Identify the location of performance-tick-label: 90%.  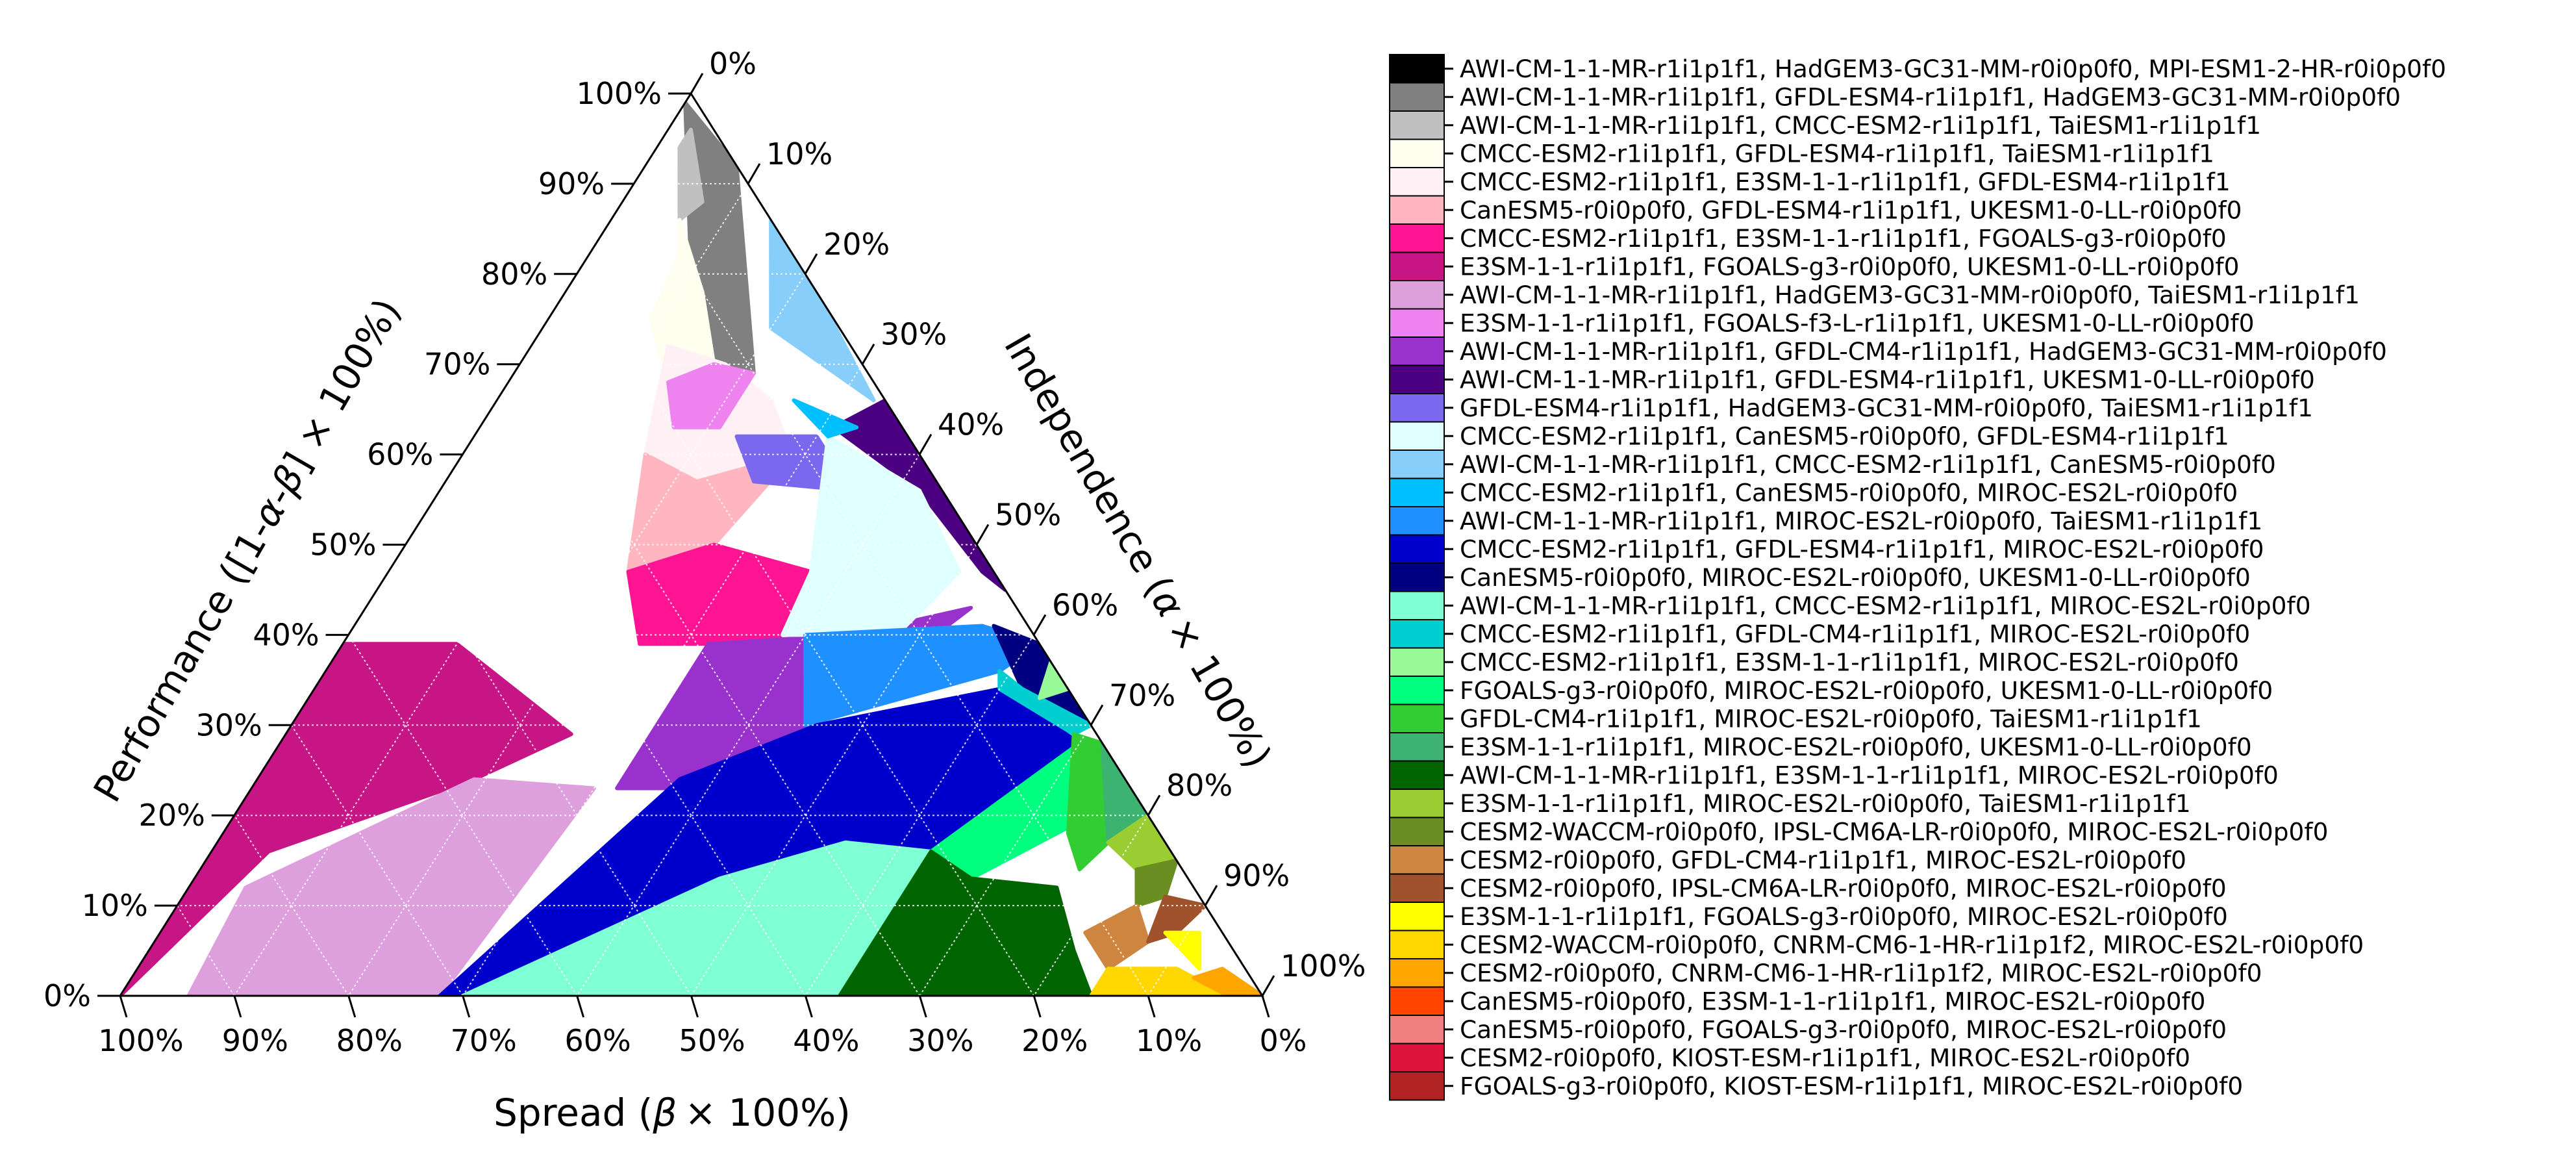
(571, 183).